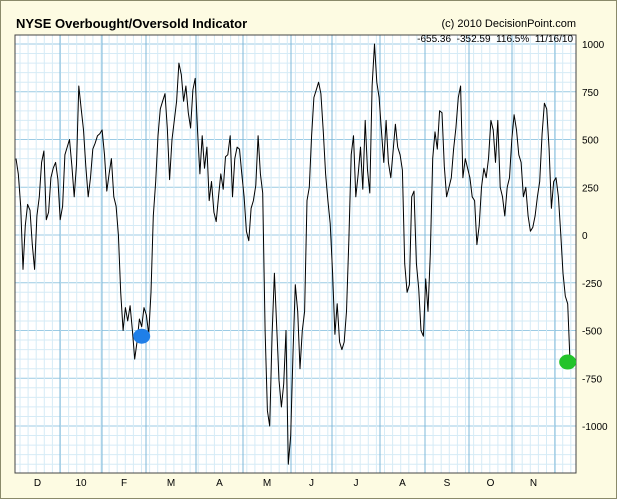  I want to click on y-tick-label: -500, so click(592, 332).